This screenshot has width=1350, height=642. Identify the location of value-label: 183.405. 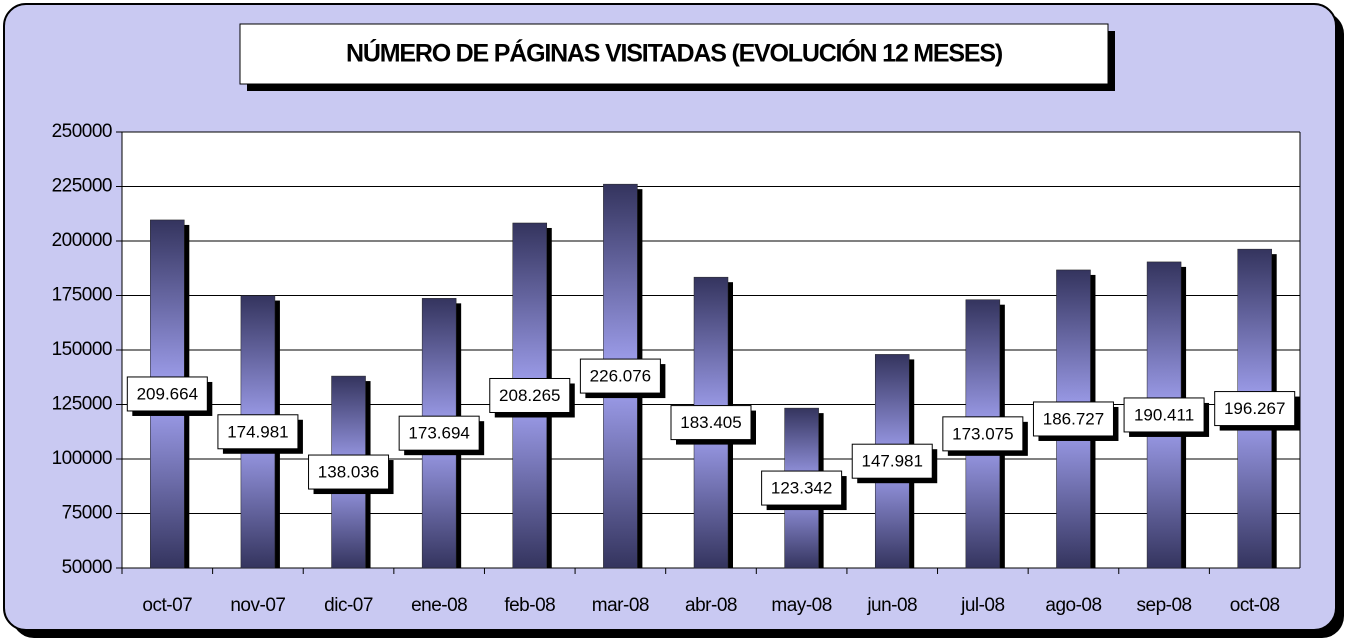
(710, 422).